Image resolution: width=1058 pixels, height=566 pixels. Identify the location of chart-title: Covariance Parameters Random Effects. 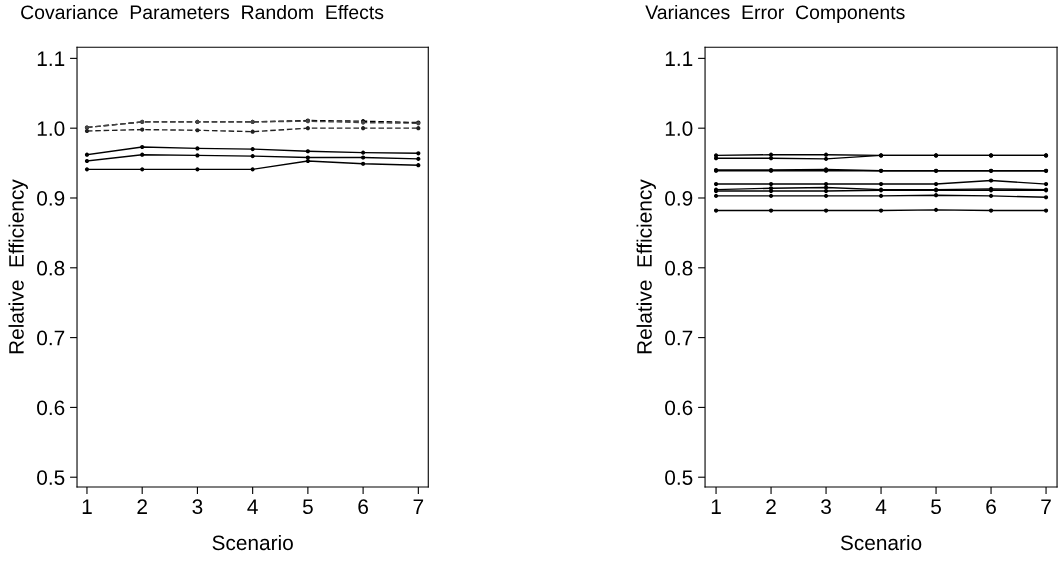
(202, 12).